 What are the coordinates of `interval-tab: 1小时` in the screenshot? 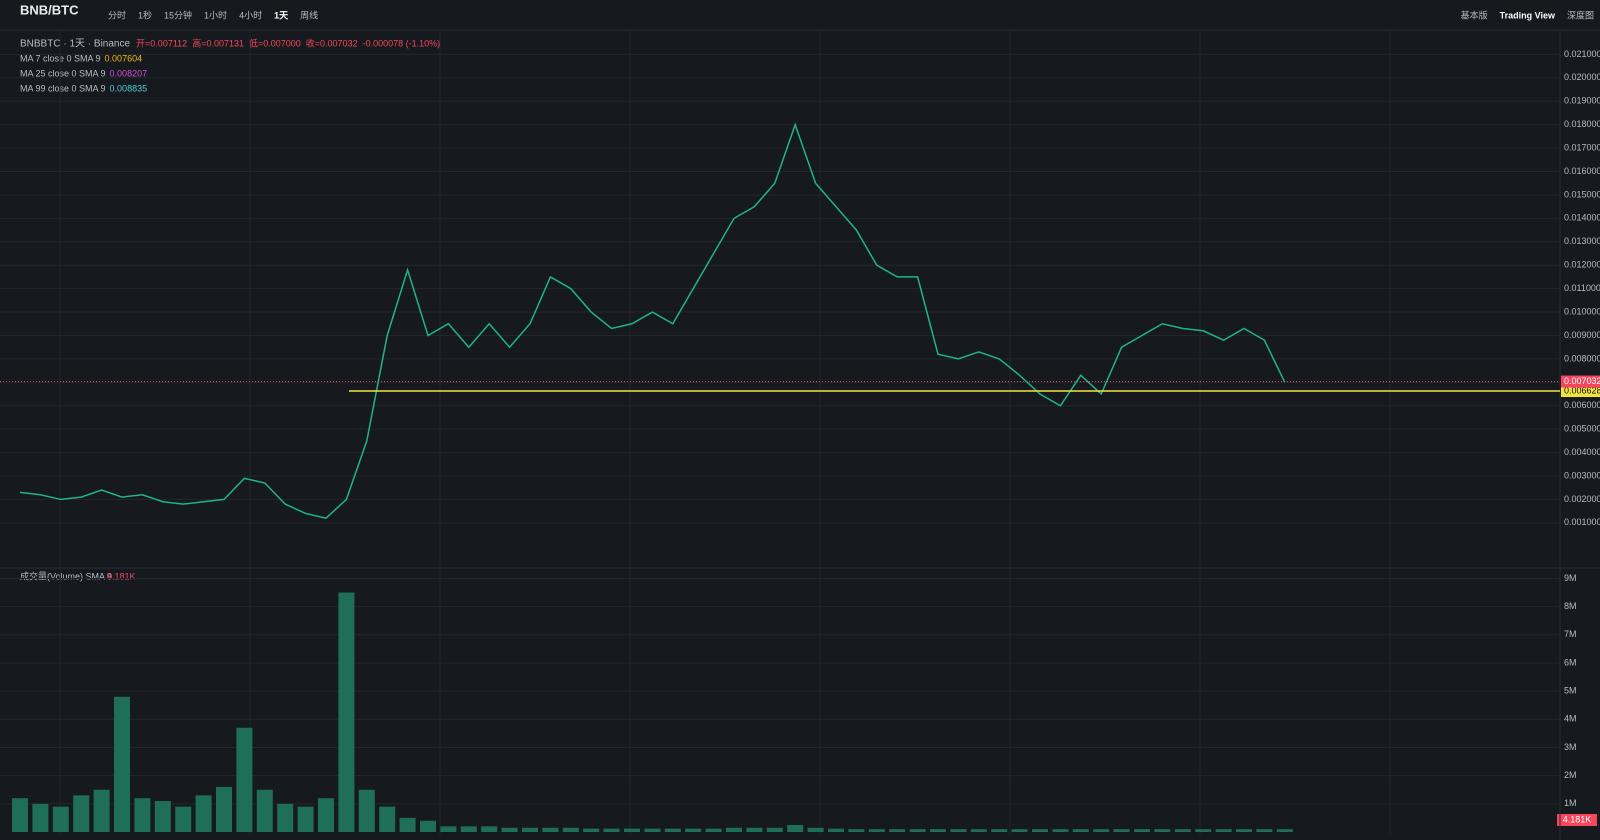 It's located at (215, 14).